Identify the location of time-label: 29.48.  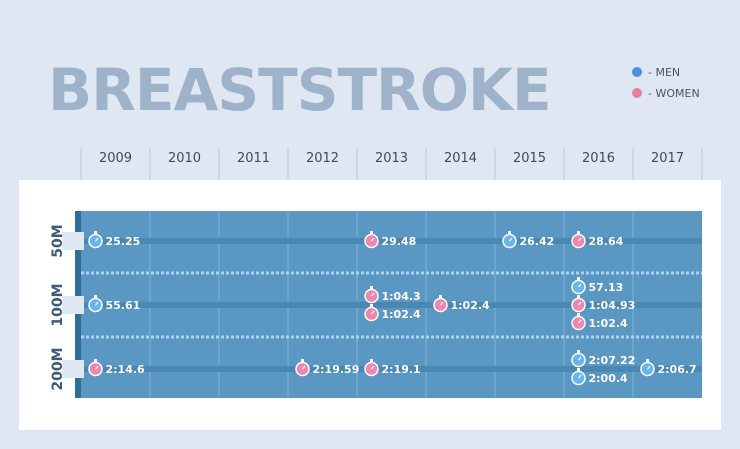
(399, 241).